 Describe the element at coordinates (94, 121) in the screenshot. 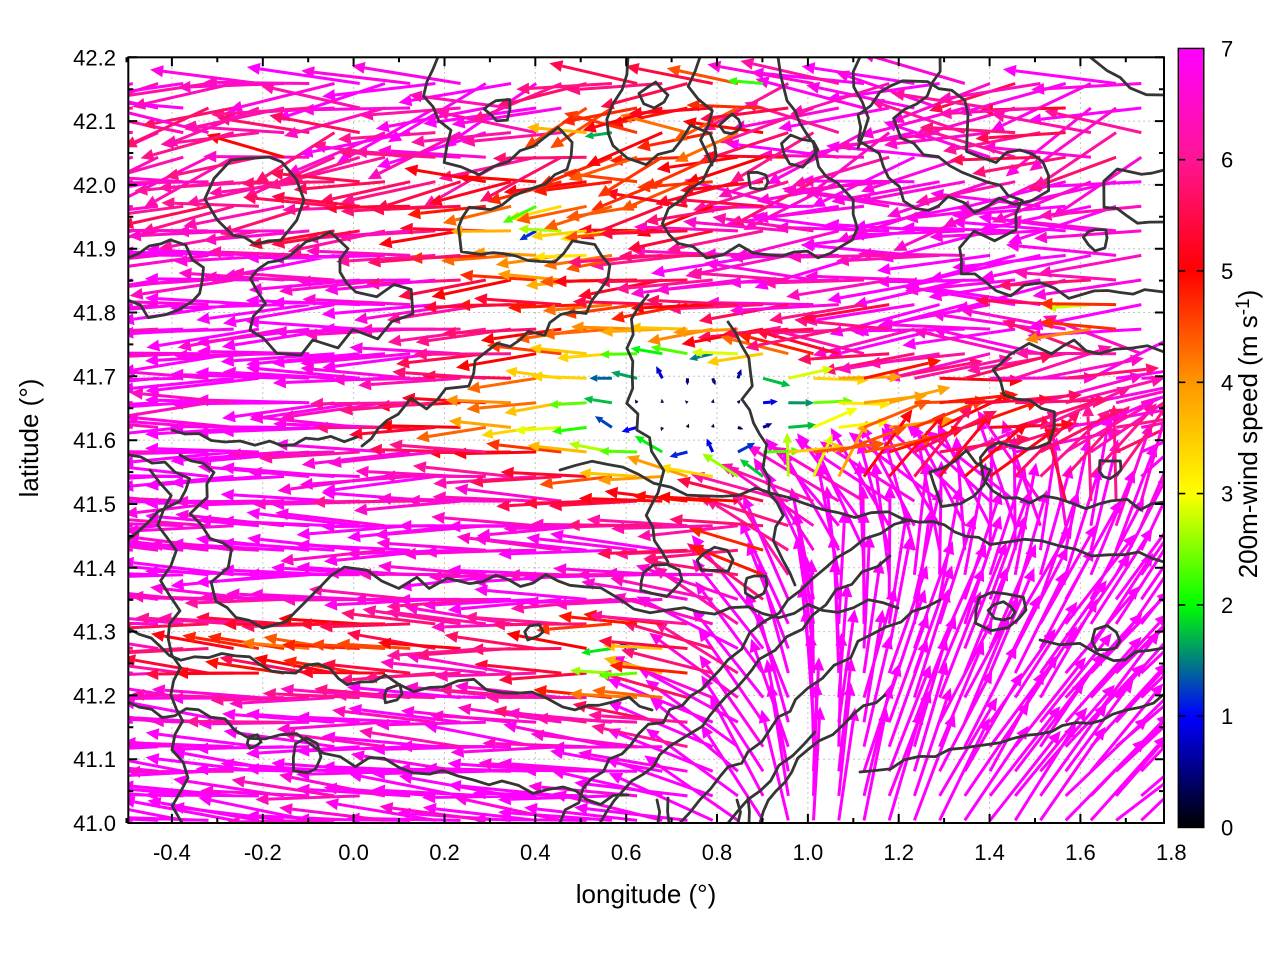

I see `svg-text: 42.1` at that location.